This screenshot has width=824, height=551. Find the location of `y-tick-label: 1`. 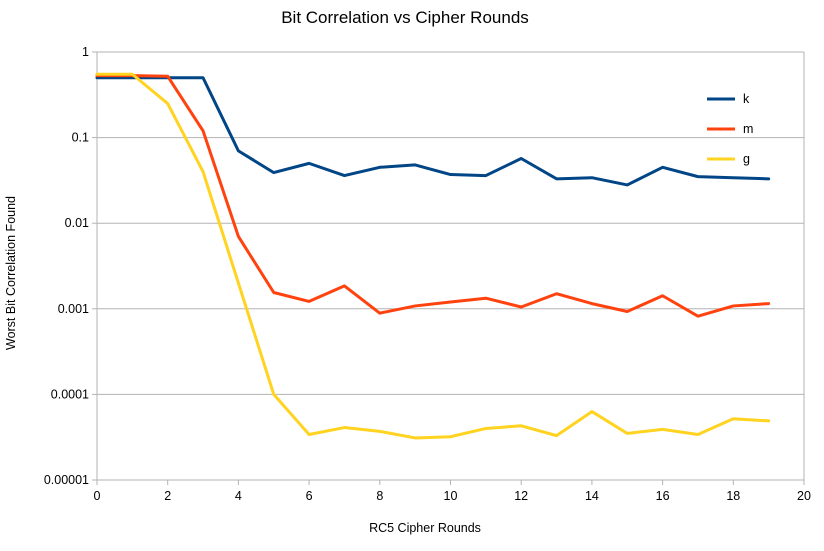

y-tick-label: 1 is located at coordinates (85, 52).